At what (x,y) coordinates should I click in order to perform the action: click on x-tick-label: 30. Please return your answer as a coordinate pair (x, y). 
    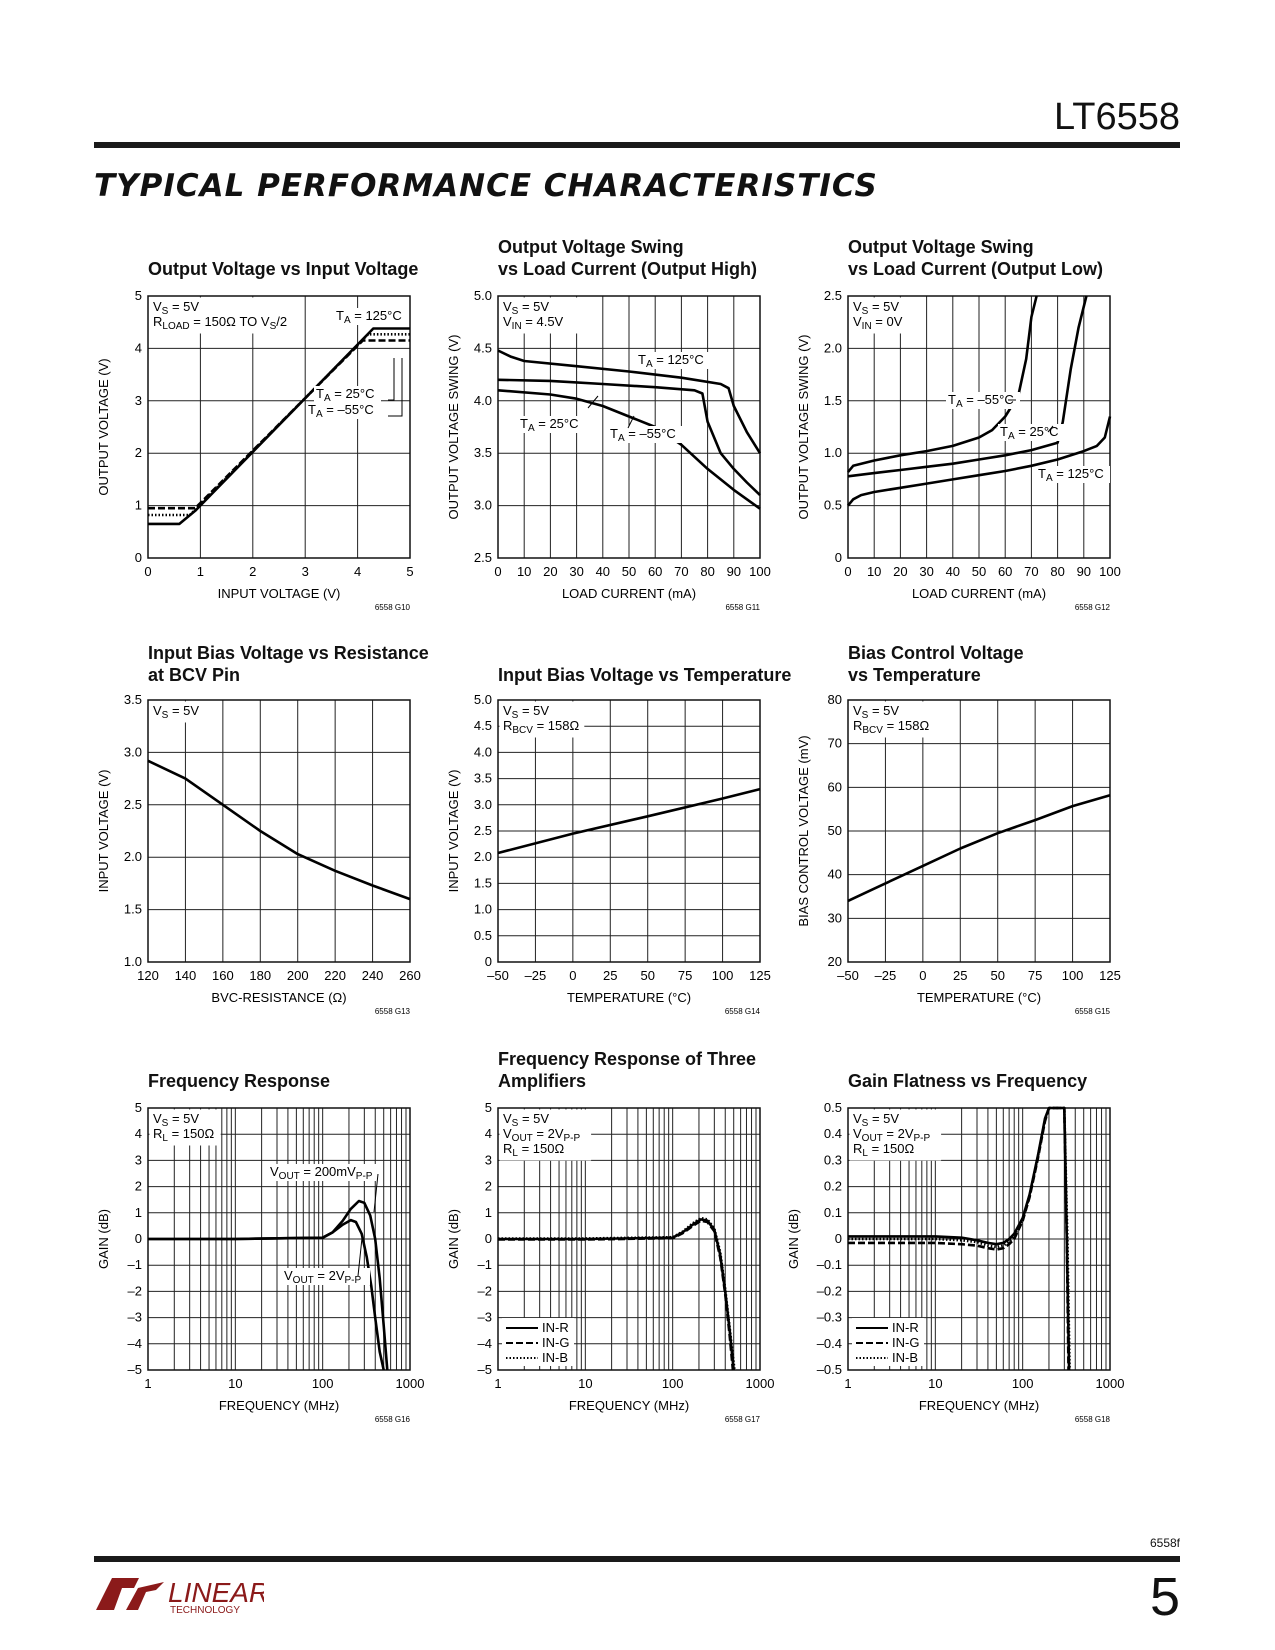
    Looking at the image, I should click on (576, 571).